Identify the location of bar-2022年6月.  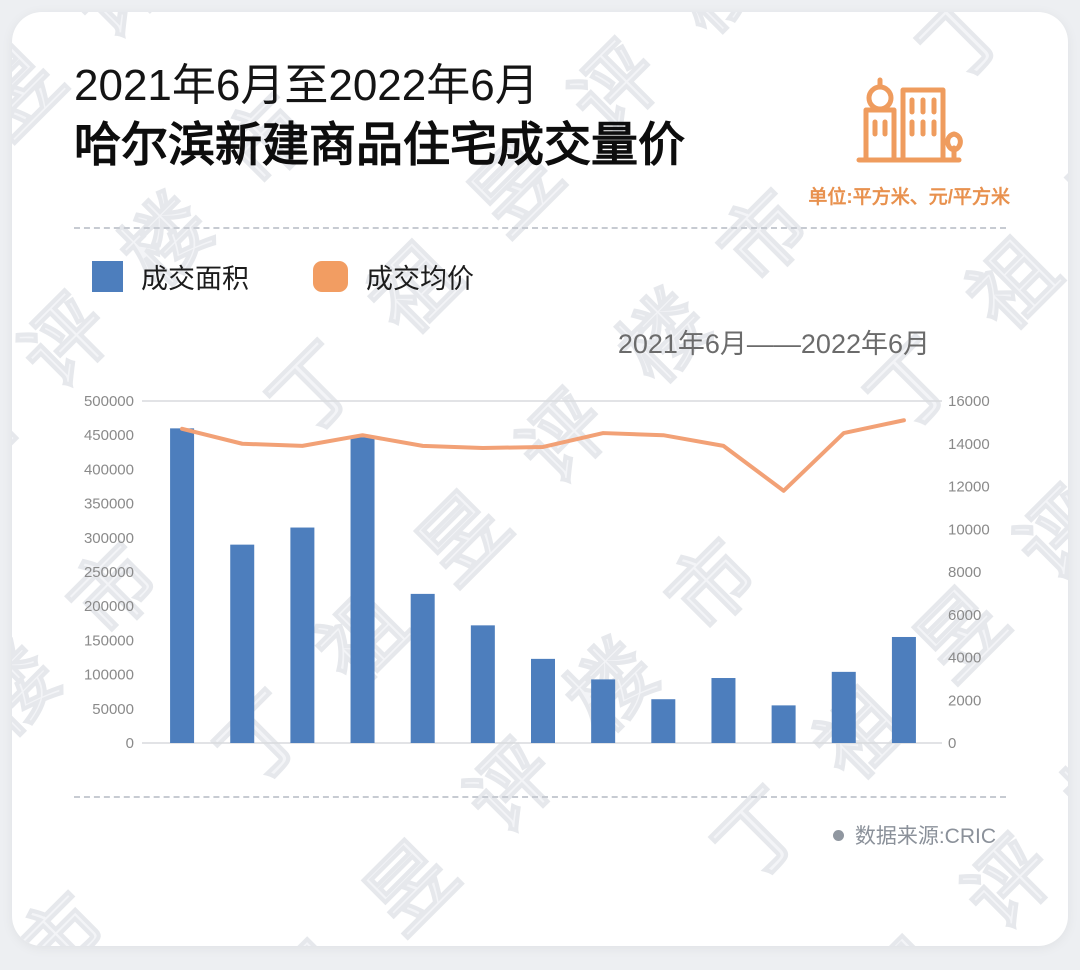
(903, 689).